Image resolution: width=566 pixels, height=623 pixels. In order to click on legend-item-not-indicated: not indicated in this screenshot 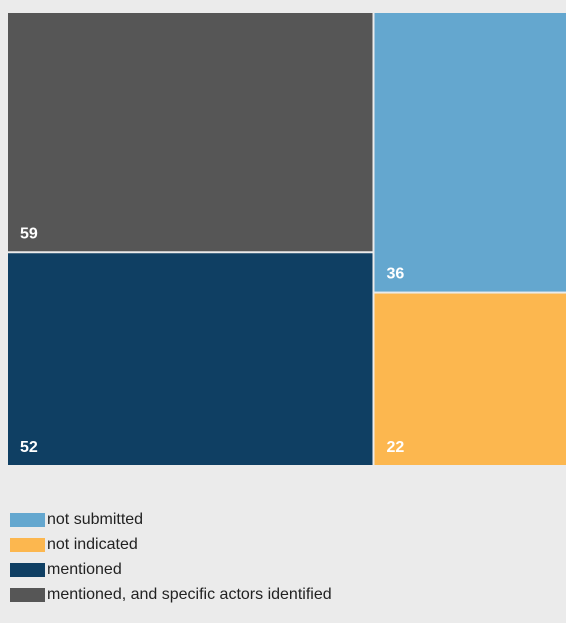, I will do `click(171, 544)`.